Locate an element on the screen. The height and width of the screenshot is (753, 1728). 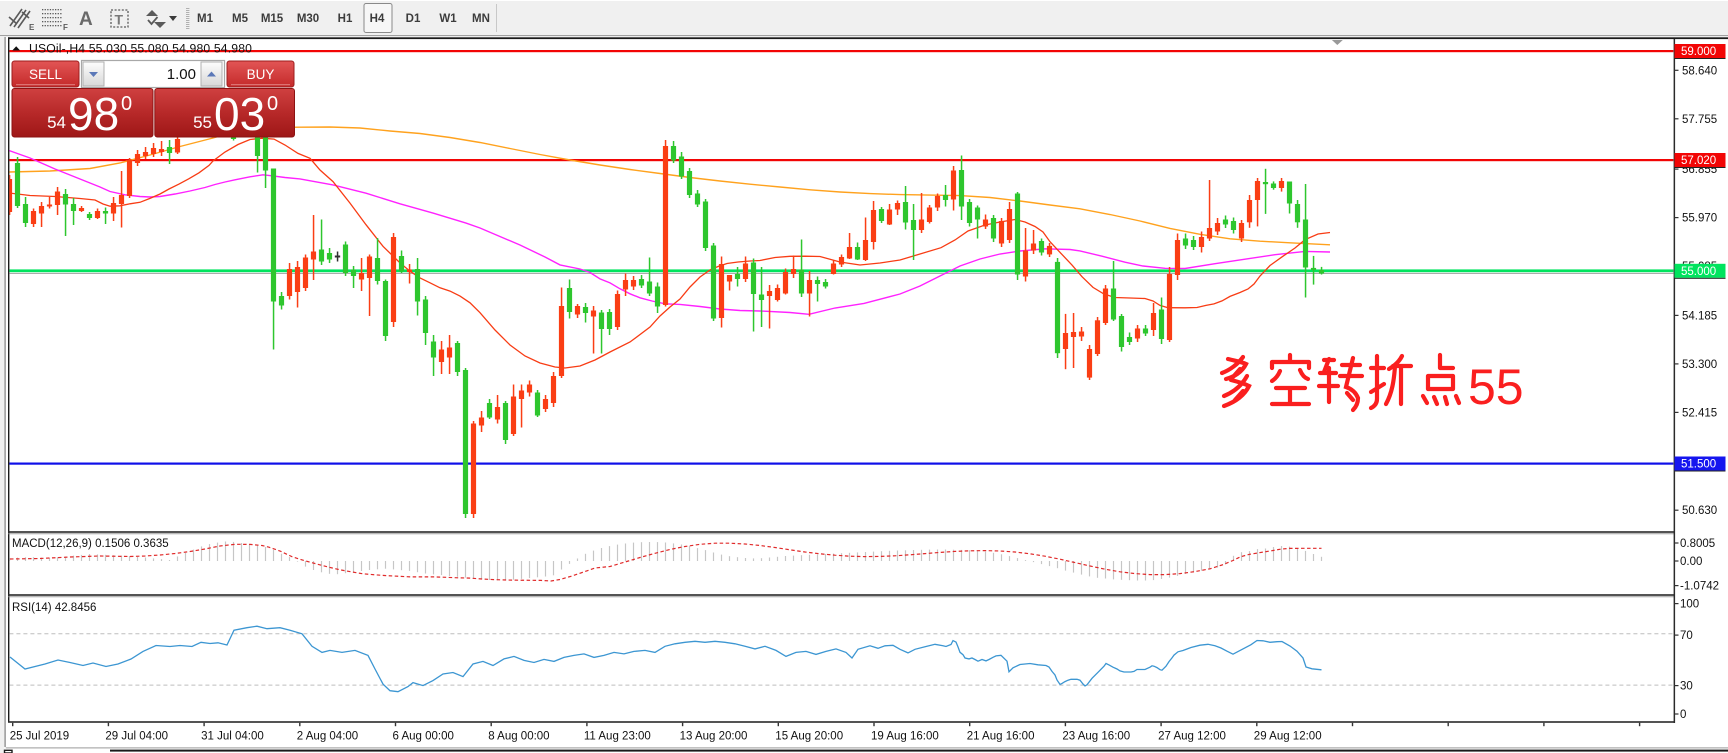
svg-text: 25 Jul 2019 is located at coordinates (39, 737).